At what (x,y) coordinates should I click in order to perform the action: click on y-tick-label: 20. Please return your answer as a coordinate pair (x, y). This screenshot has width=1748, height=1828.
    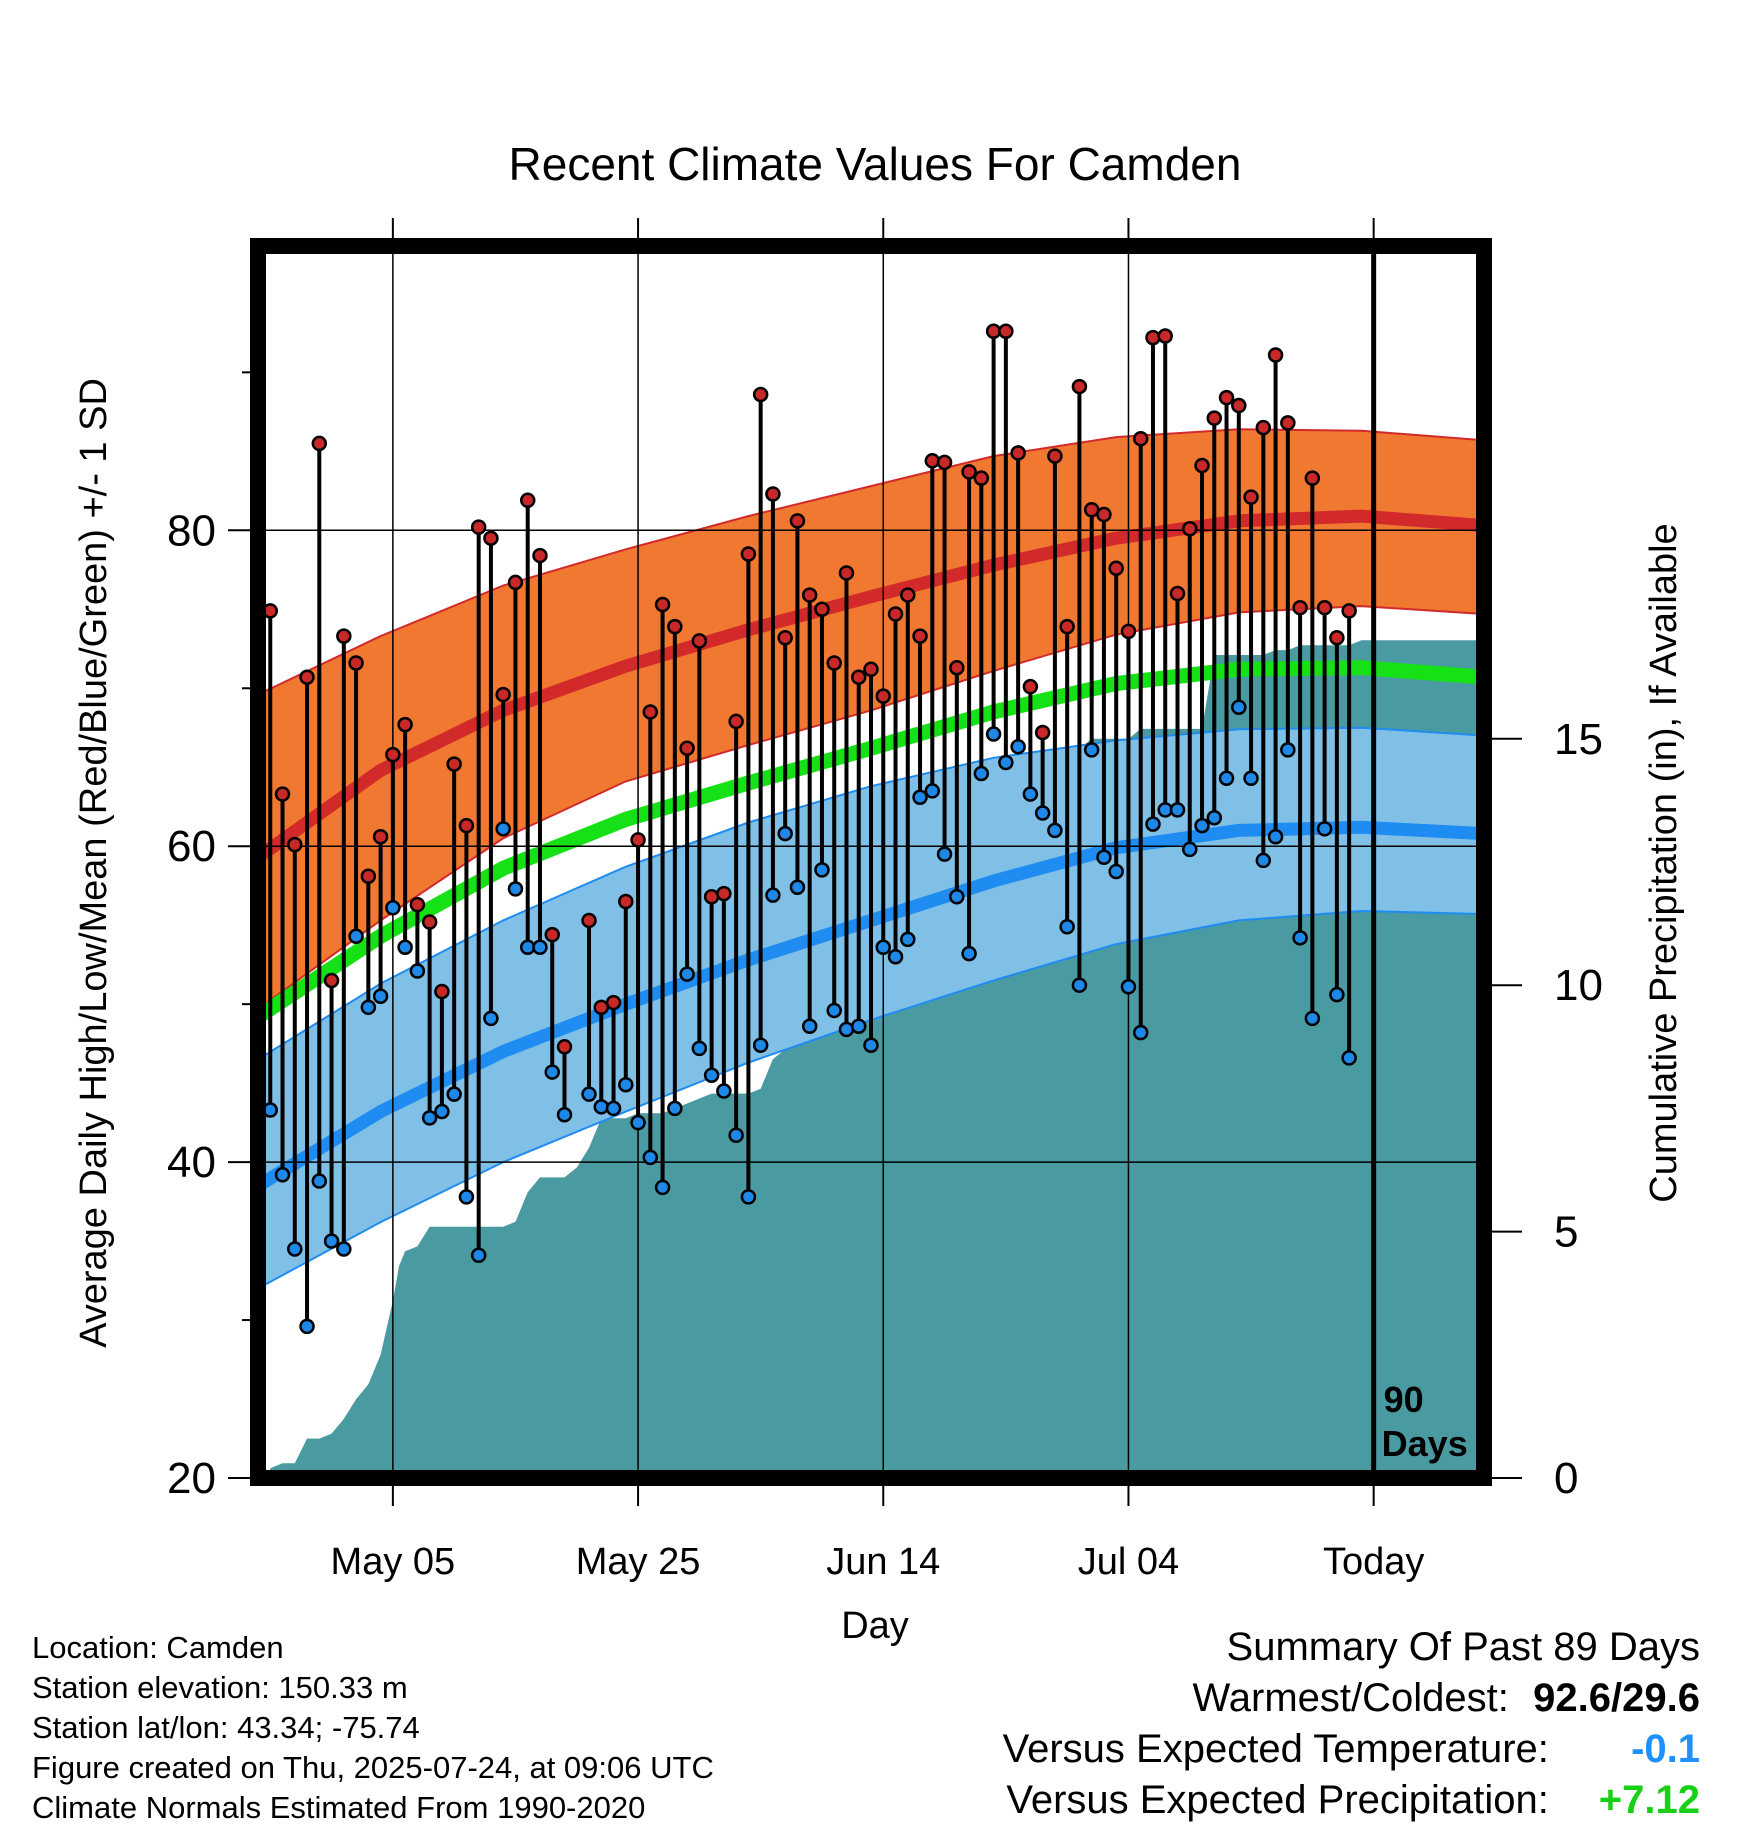
    Looking at the image, I should click on (191, 1478).